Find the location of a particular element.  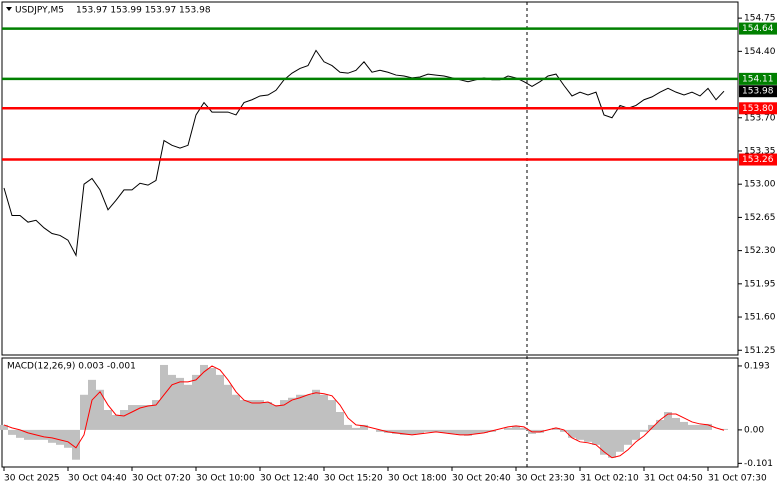

level-label: 154.11 is located at coordinates (758, 79).